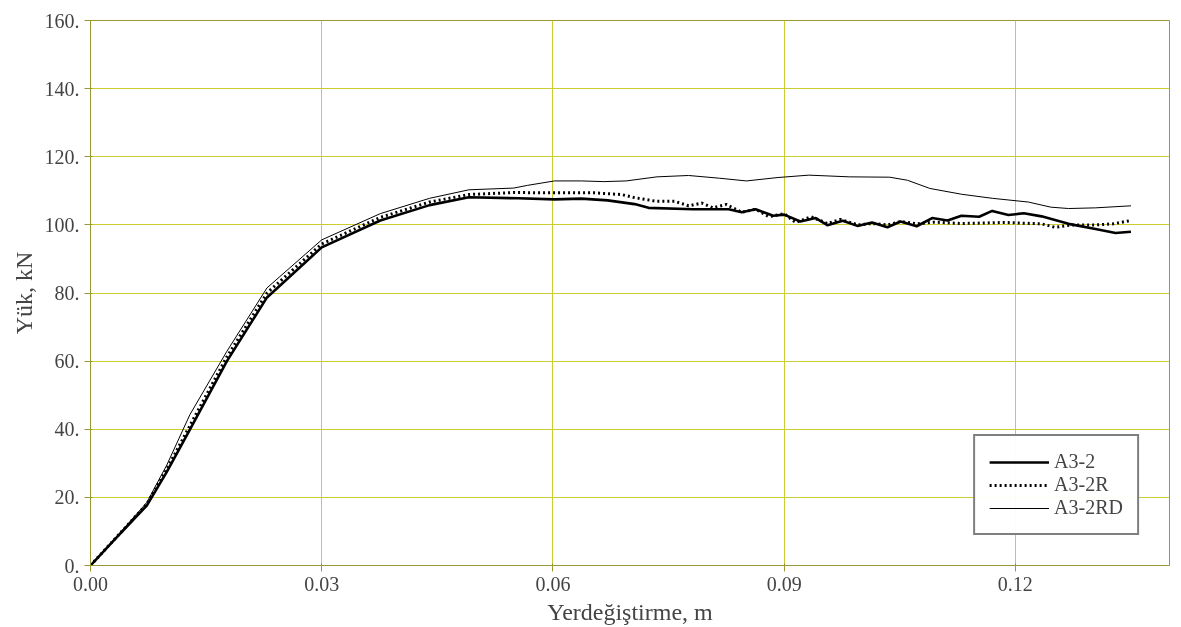  Describe the element at coordinates (62, 156) in the screenshot. I see `y-tick-label: 120.` at that location.